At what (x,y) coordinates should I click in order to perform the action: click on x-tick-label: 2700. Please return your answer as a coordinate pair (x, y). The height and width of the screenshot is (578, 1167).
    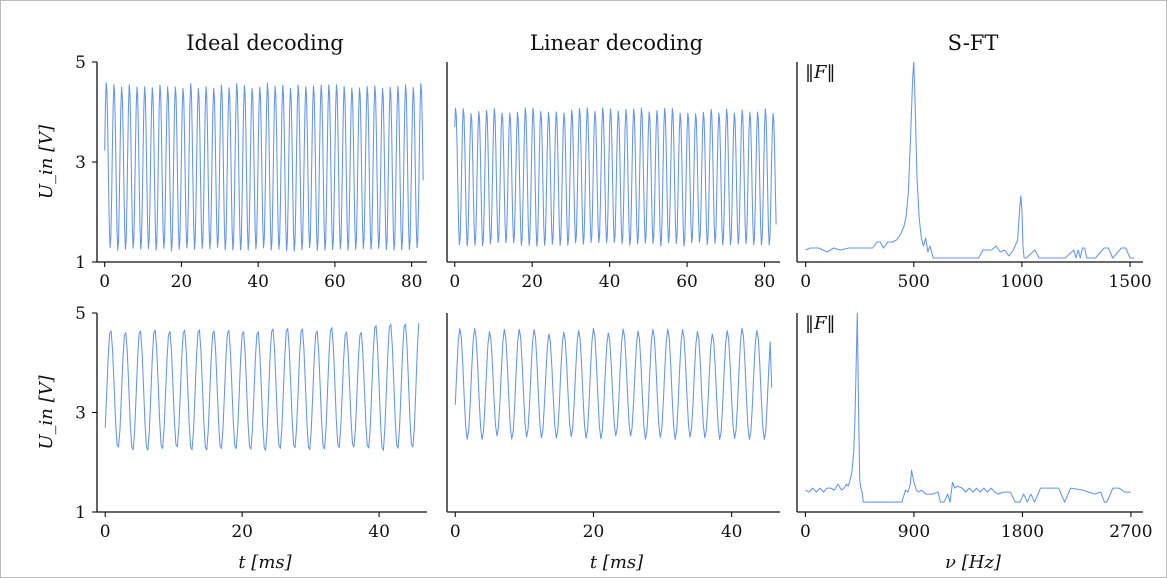
    Looking at the image, I should click on (1130, 532).